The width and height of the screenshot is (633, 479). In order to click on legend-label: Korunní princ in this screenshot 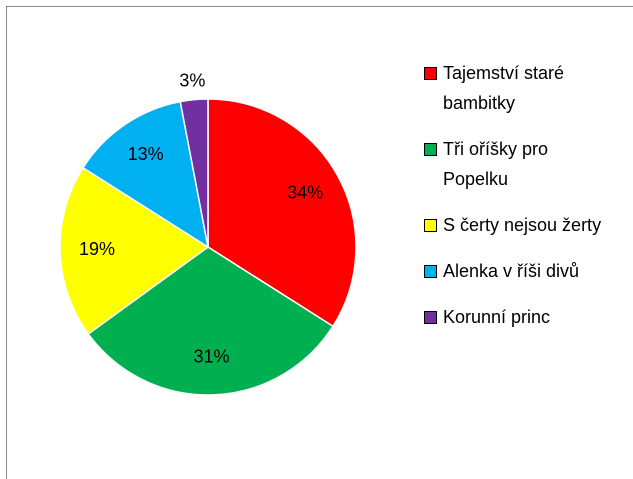, I will do `click(497, 317)`.